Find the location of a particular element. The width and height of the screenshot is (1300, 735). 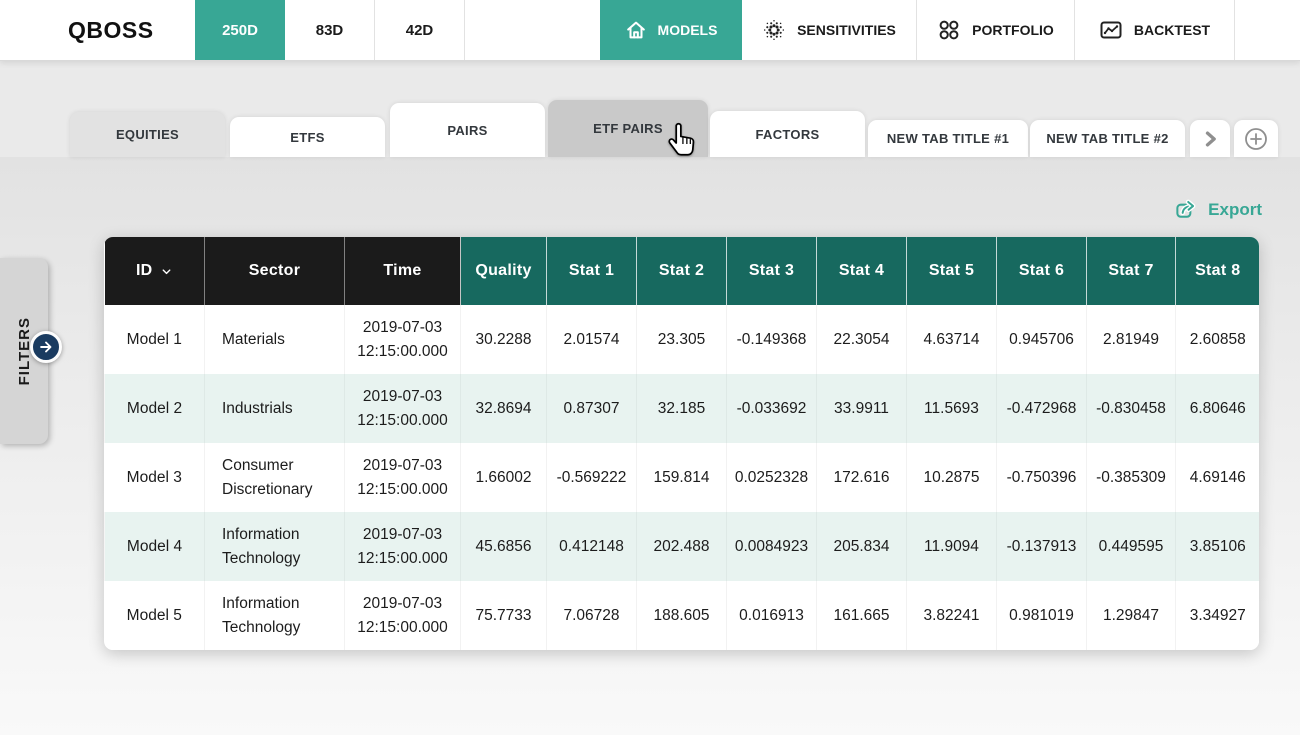

tab-label: ETF PAIRS is located at coordinates (628, 128).